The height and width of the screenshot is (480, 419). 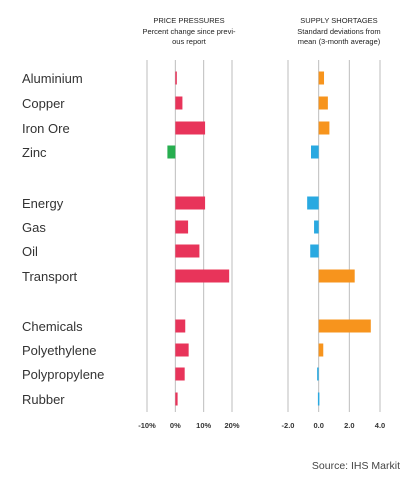 What do you see at coordinates (356, 466) in the screenshot?
I see `source-note: Source: IHS Markit` at bounding box center [356, 466].